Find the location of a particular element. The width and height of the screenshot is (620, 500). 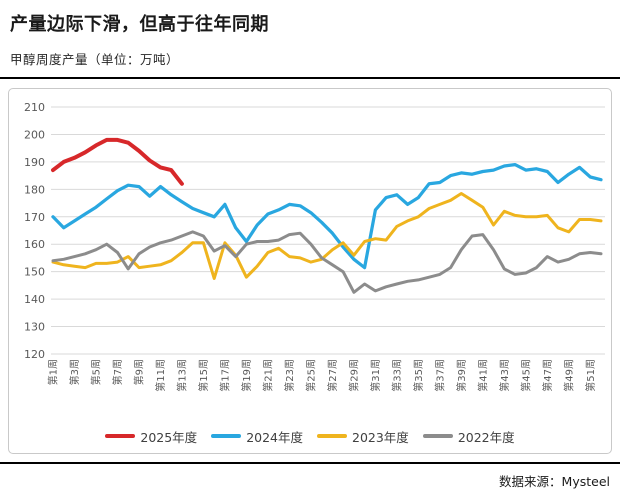

x-axis-label-week-29: 第29周 is located at coordinates (353, 375).